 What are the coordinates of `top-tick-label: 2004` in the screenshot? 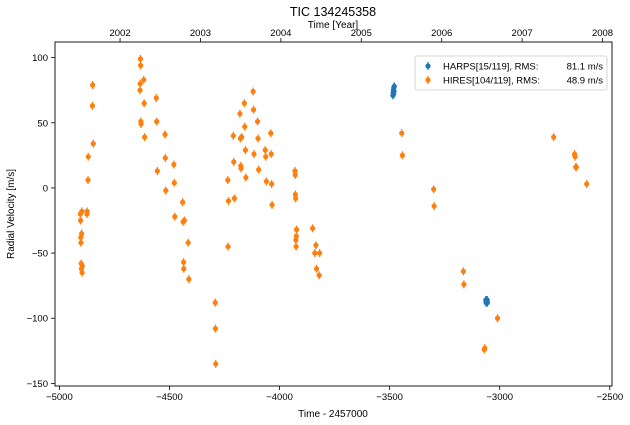 It's located at (280, 33).